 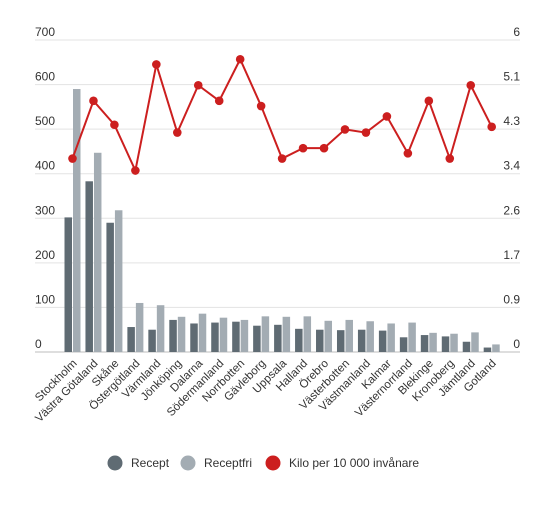 I want to click on legend: Recept Receptfri Kilo per 10 000 invånare, so click(x=263, y=463).